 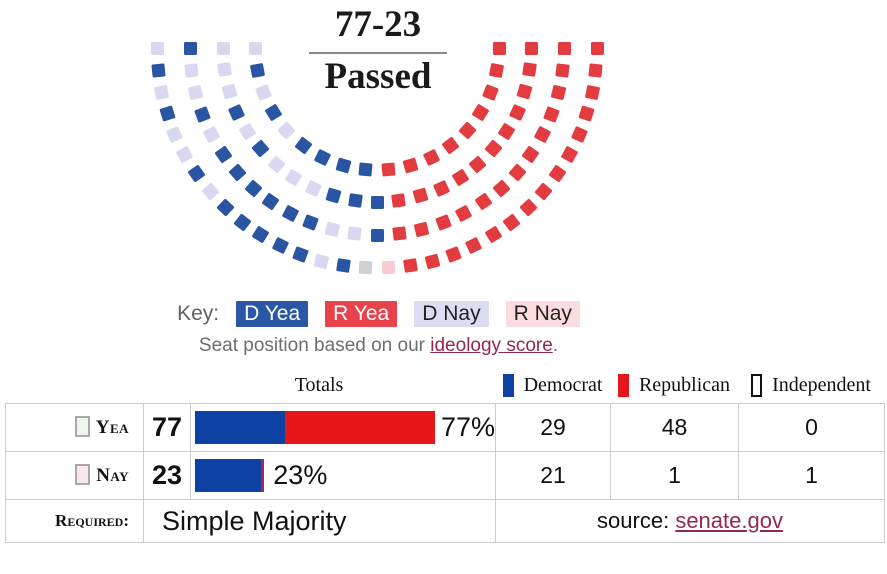 What do you see at coordinates (623, 385) in the screenshot?
I see `republican-flag-icon` at bounding box center [623, 385].